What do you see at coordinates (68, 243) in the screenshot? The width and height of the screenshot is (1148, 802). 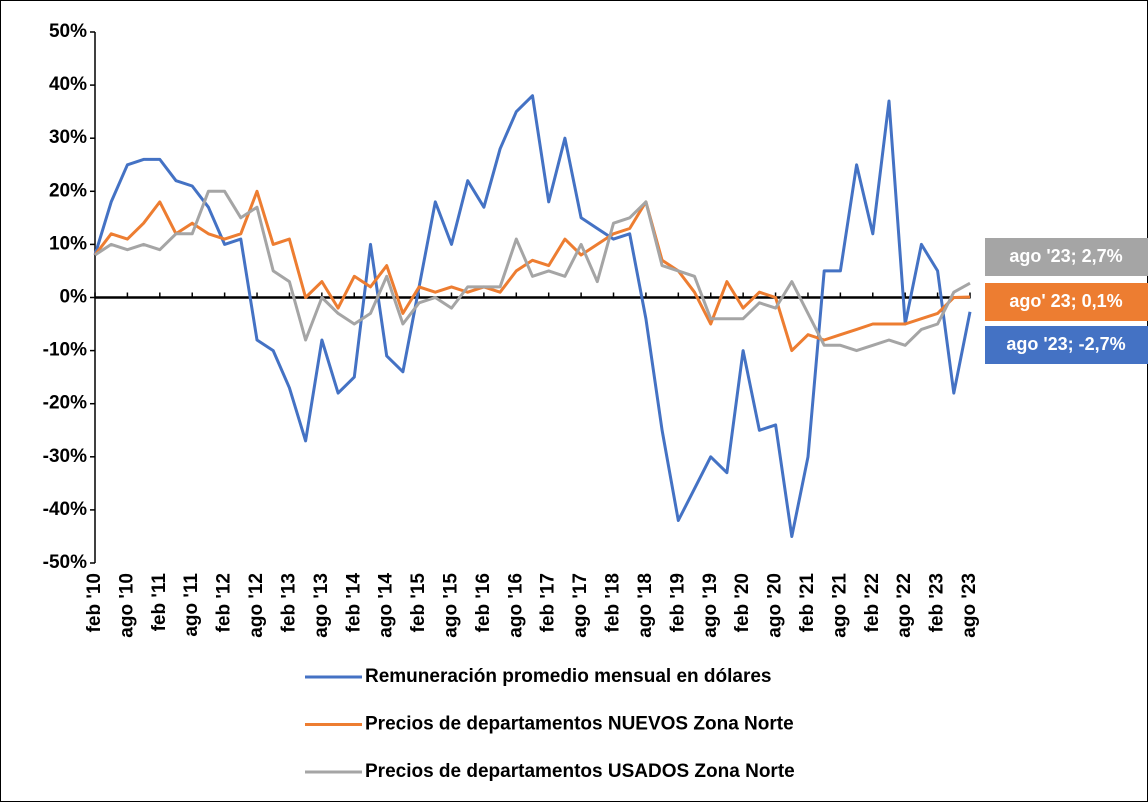 I see `y-tick-label: 10%` at bounding box center [68, 243].